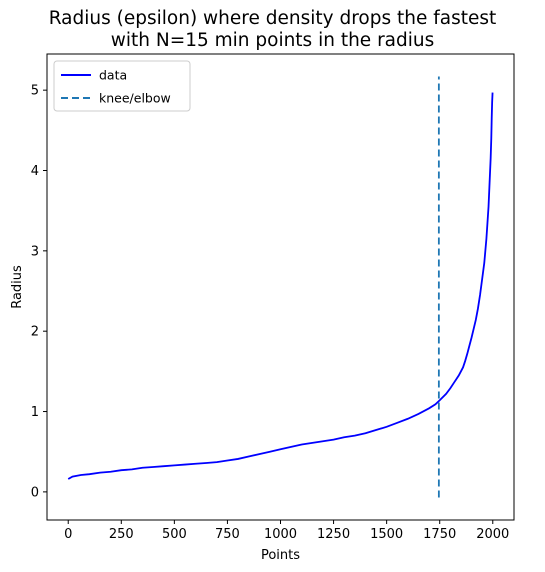 This screenshot has width=545, height=572. What do you see at coordinates (280, 555) in the screenshot?
I see `x-axis-label: Points` at bounding box center [280, 555].